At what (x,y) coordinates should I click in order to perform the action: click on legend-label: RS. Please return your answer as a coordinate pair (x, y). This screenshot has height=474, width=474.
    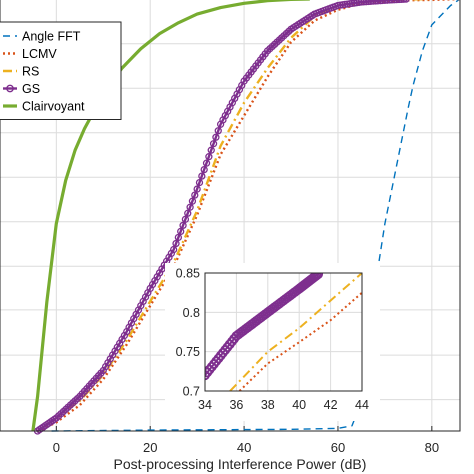
    Looking at the image, I should click on (30, 72).